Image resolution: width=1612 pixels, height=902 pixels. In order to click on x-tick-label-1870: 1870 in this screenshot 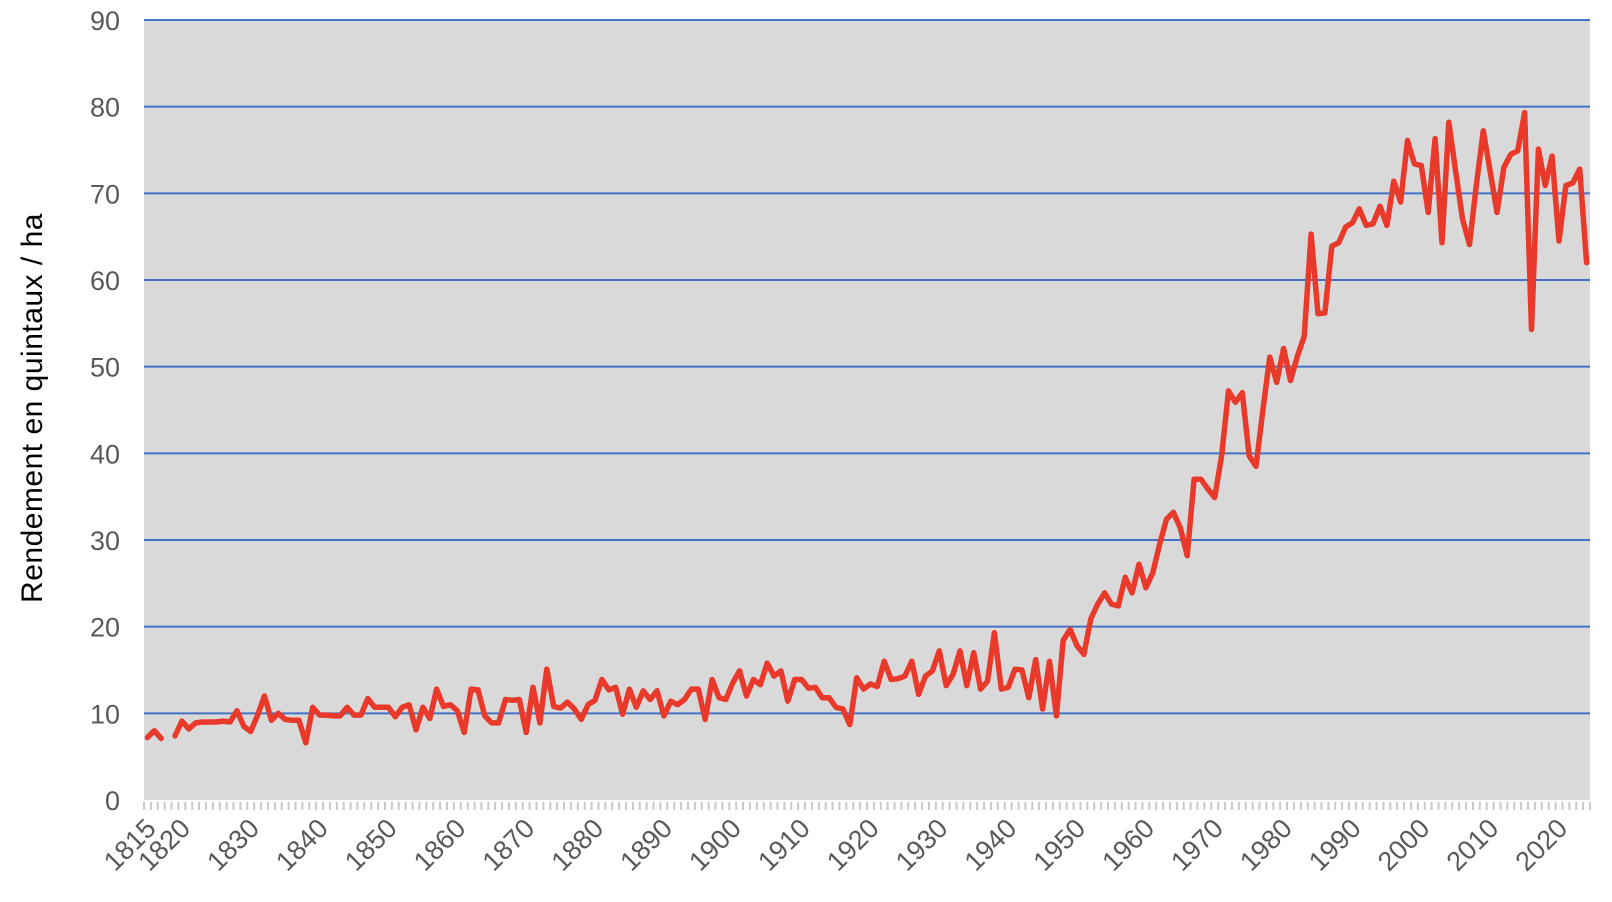, I will do `click(509, 845)`.